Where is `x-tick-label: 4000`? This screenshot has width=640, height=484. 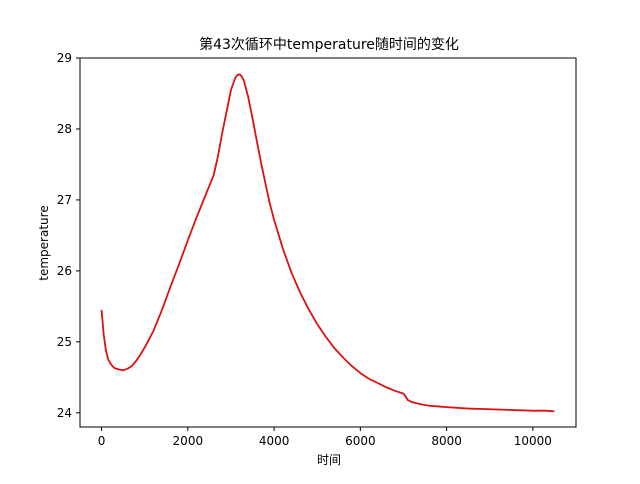 x-tick-label: 4000 is located at coordinates (274, 441).